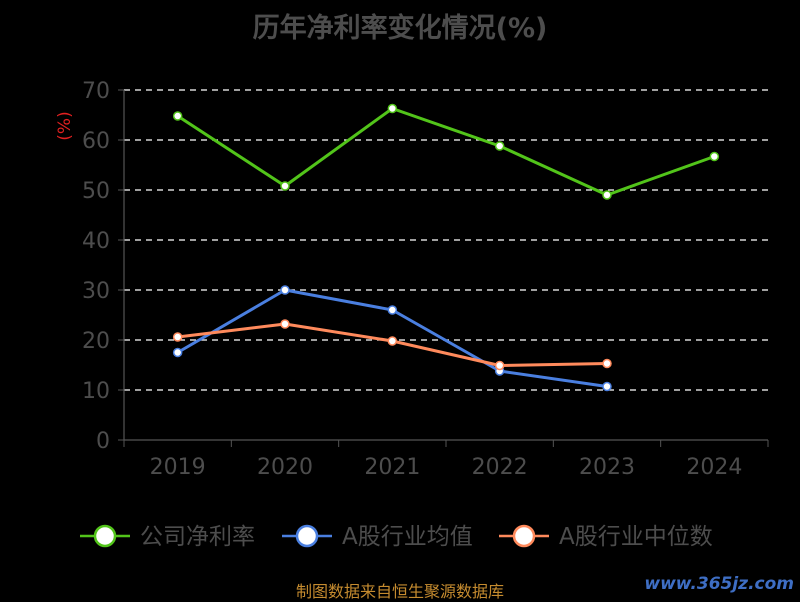  I want to click on data-source-note: 制图数据来自恒生聚源数据库, so click(399, 591).